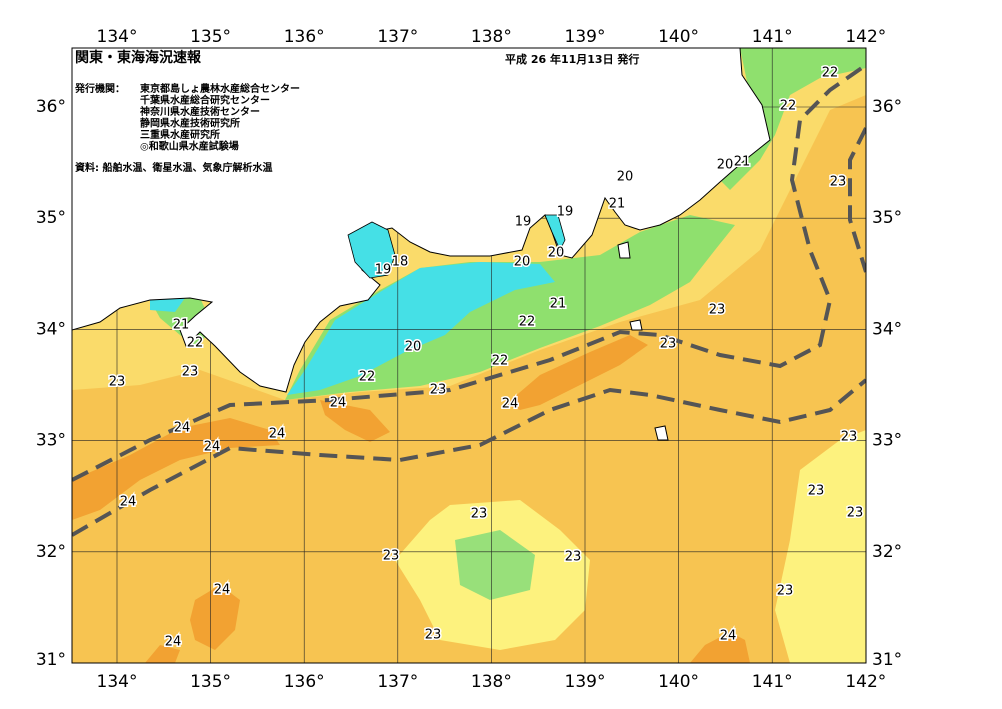 This screenshot has width=1002, height=709. I want to click on issuer: 神奈川県水産技術センター, so click(200, 111).